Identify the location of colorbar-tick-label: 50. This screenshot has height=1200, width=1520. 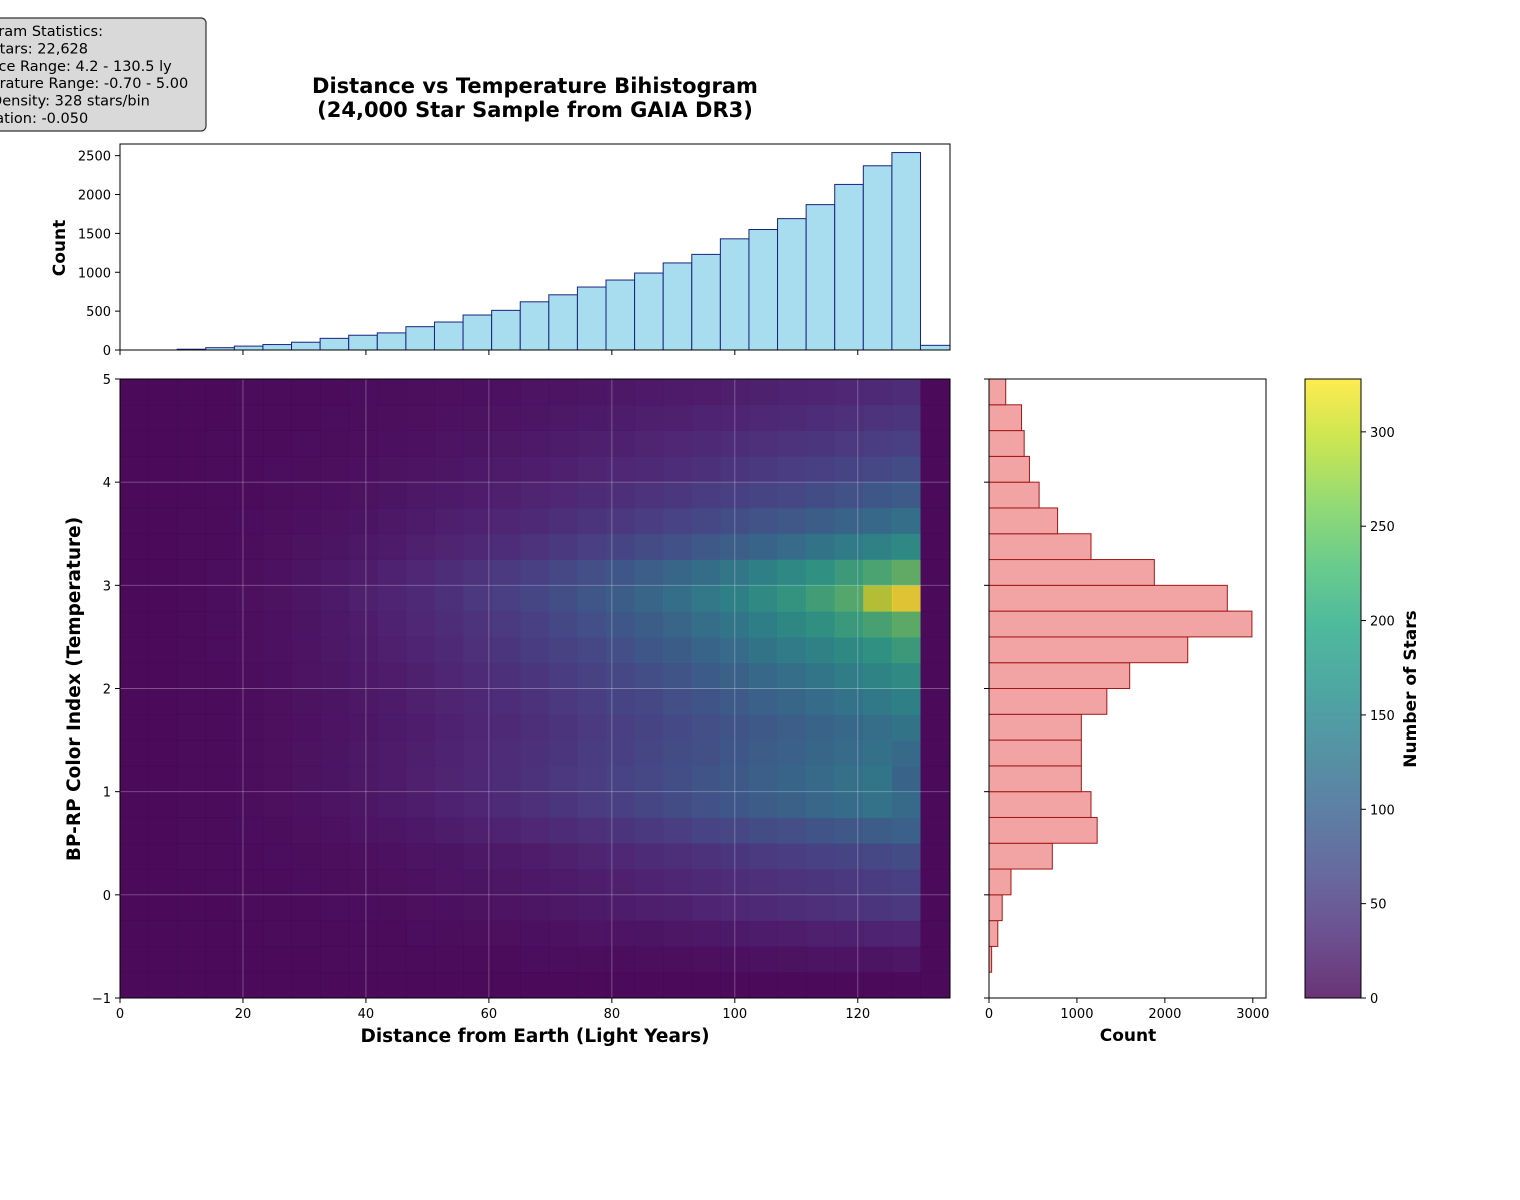
(1378, 905).